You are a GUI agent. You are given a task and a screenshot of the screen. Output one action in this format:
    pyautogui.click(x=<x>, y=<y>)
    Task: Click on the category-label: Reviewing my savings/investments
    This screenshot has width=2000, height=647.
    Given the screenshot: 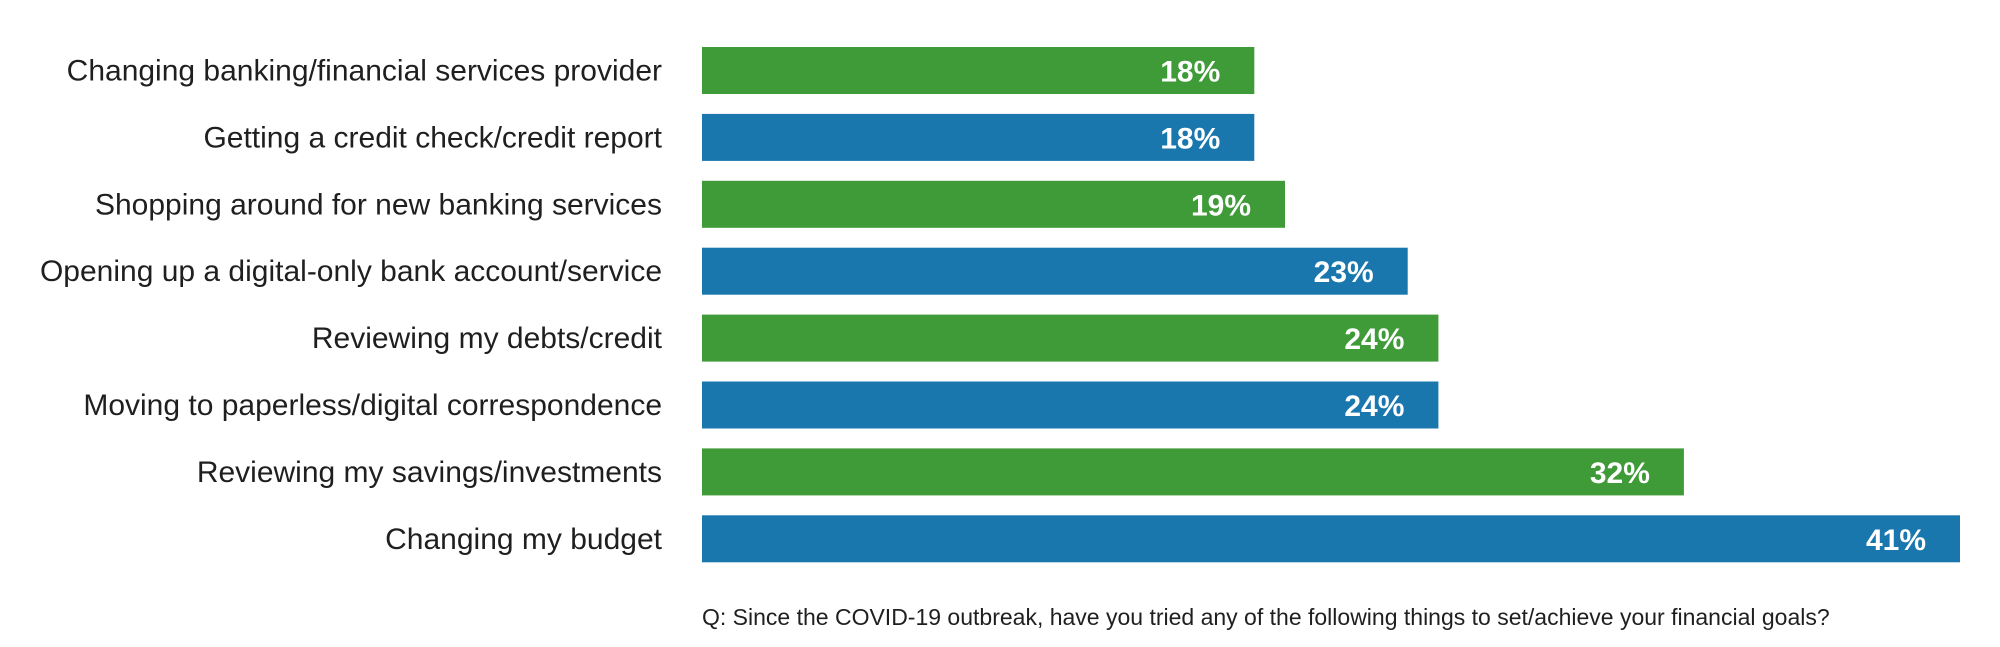 What is the action you would take?
    pyautogui.click(x=429, y=472)
    